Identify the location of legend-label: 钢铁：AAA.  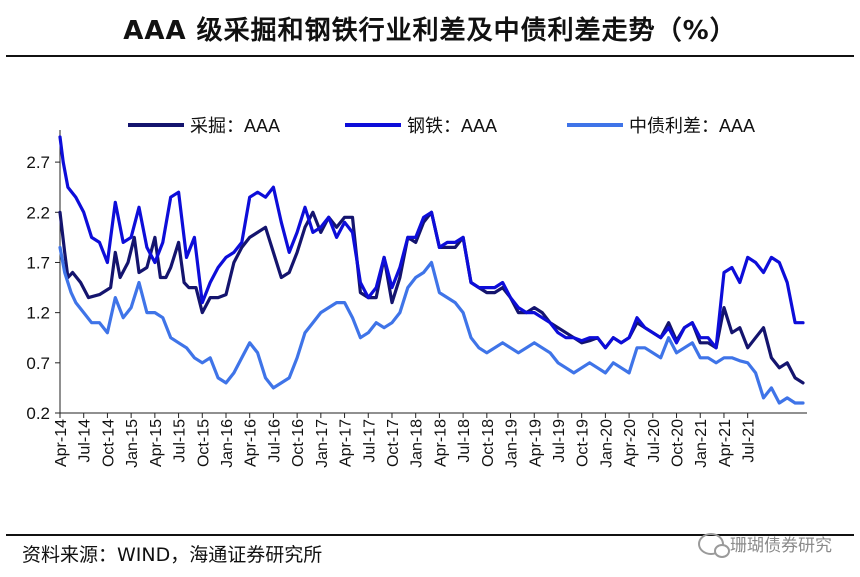
(452, 126).